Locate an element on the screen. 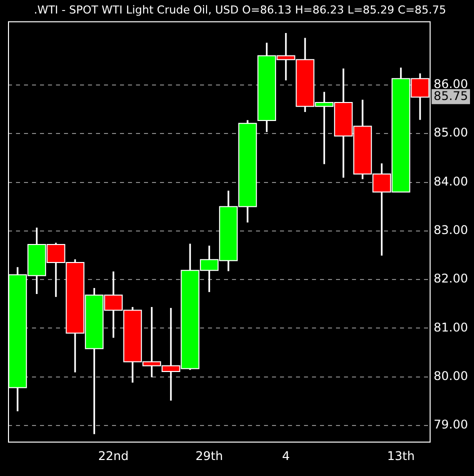 This screenshot has width=474, height=476. y-tick-label: 86.00 is located at coordinates (451, 84).